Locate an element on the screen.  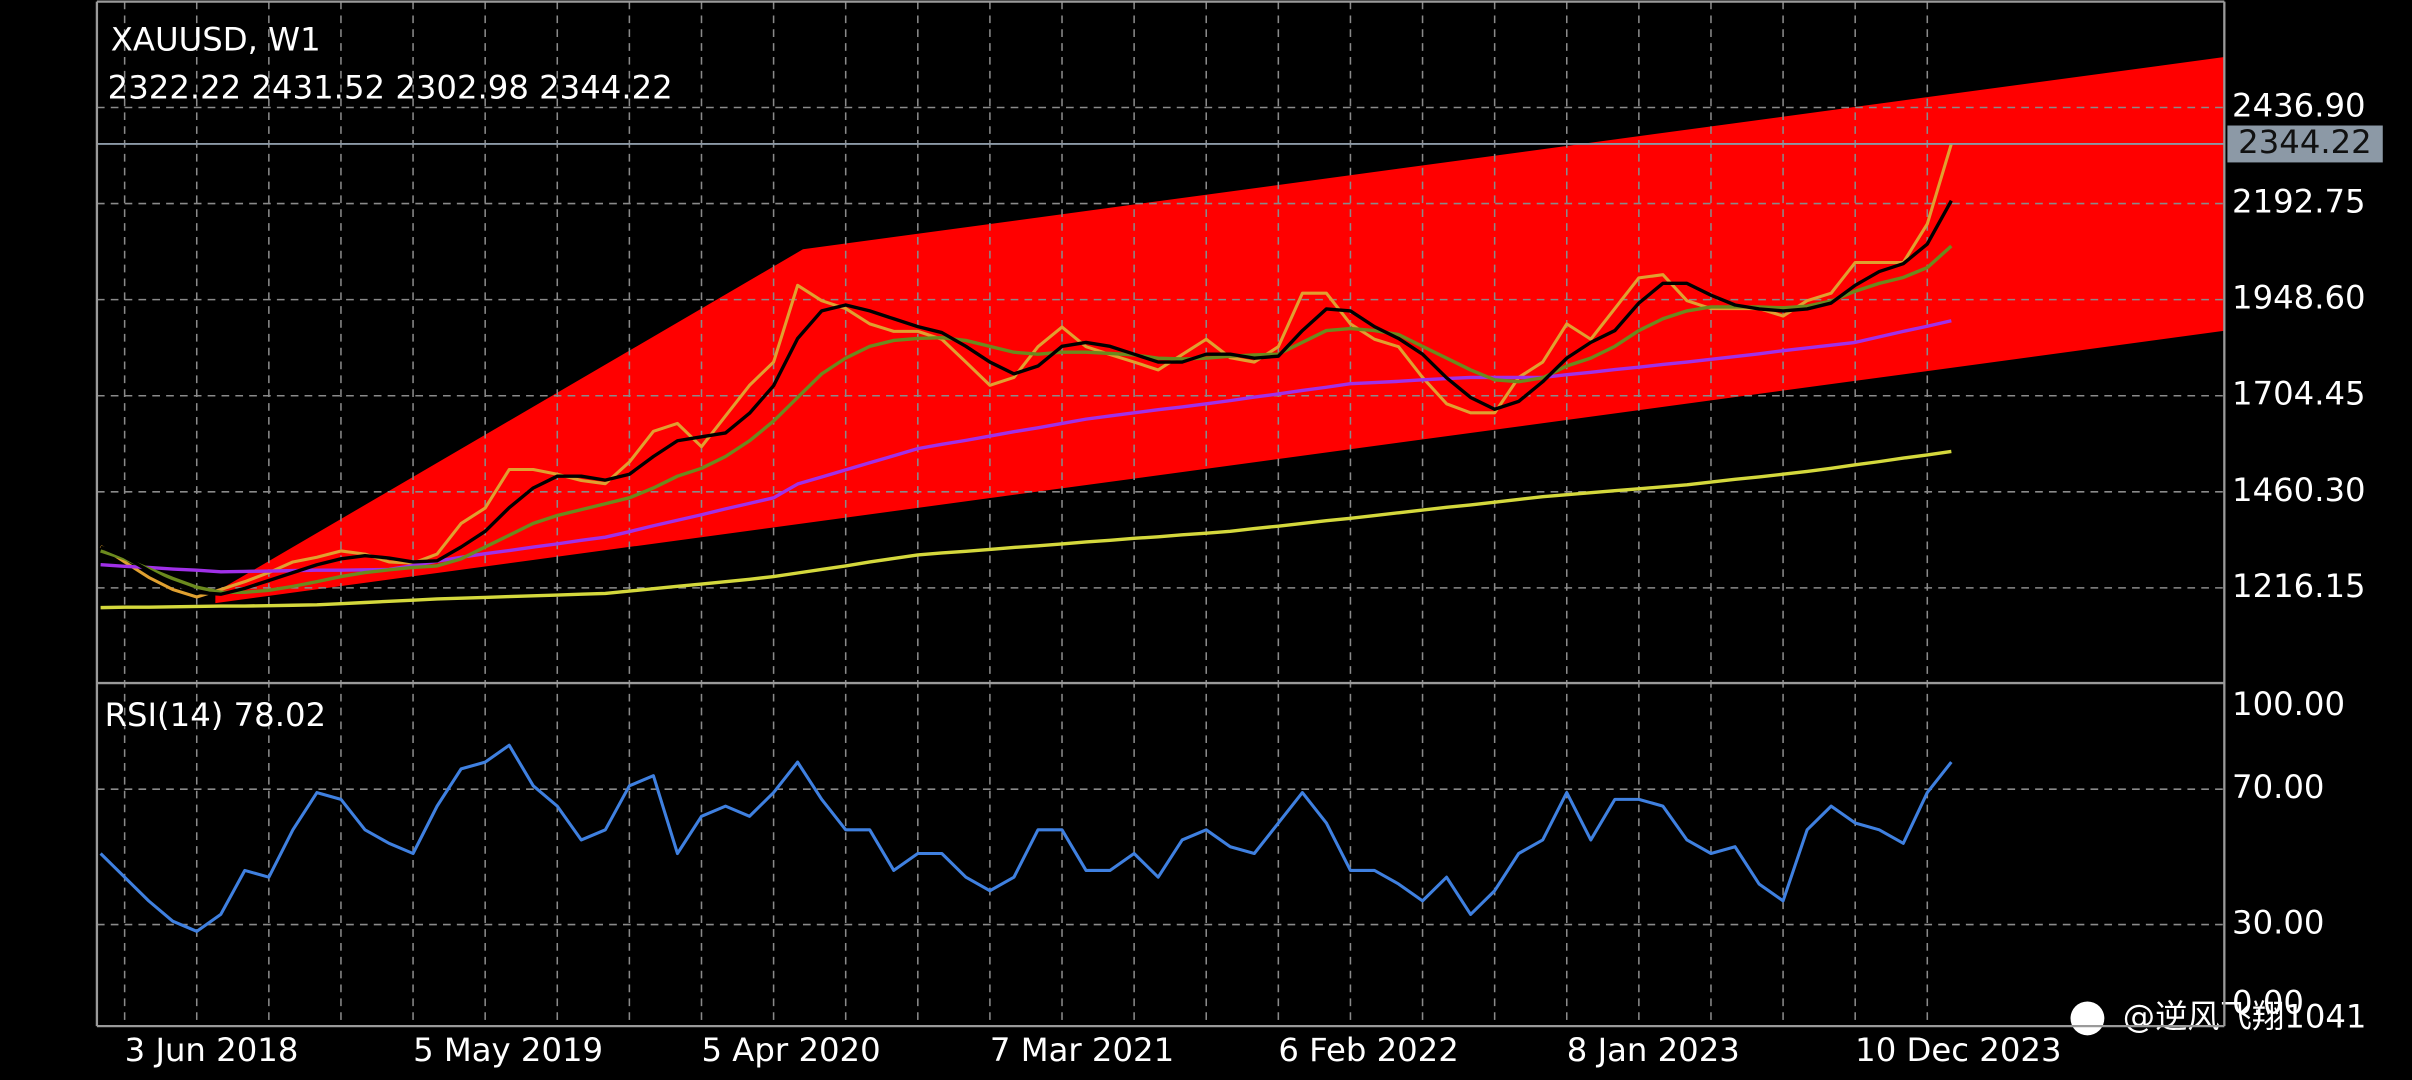
chart-title: XAUUSD, W1 is located at coordinates (216, 40).